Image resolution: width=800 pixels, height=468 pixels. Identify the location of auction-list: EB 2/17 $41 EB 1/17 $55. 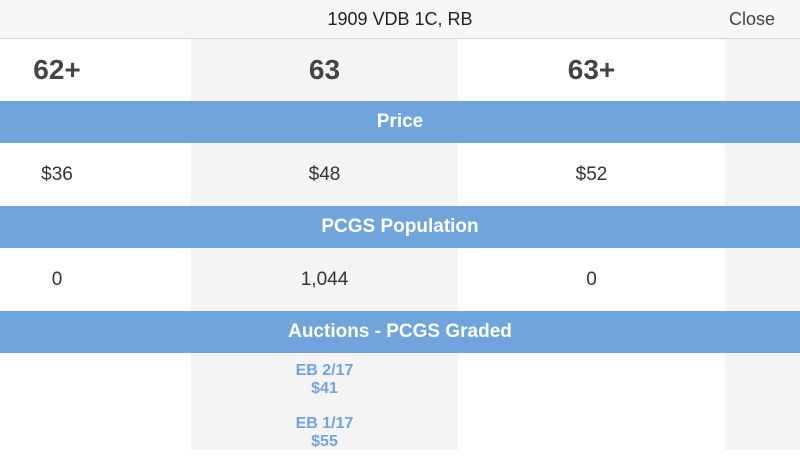
(324, 415).